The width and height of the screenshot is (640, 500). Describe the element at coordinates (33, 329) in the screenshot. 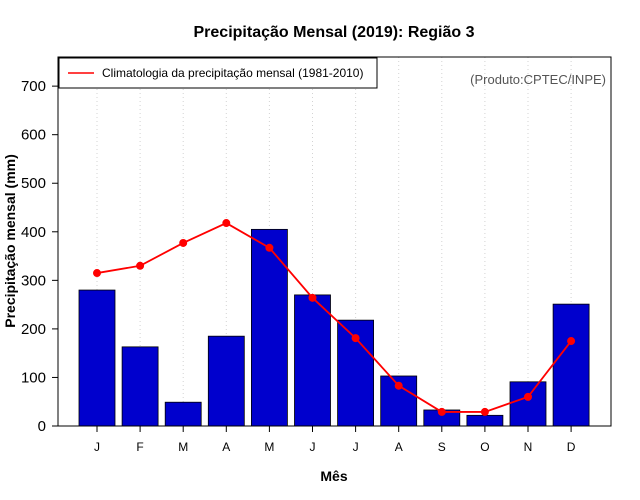

I see `y-tick-label: 200` at that location.